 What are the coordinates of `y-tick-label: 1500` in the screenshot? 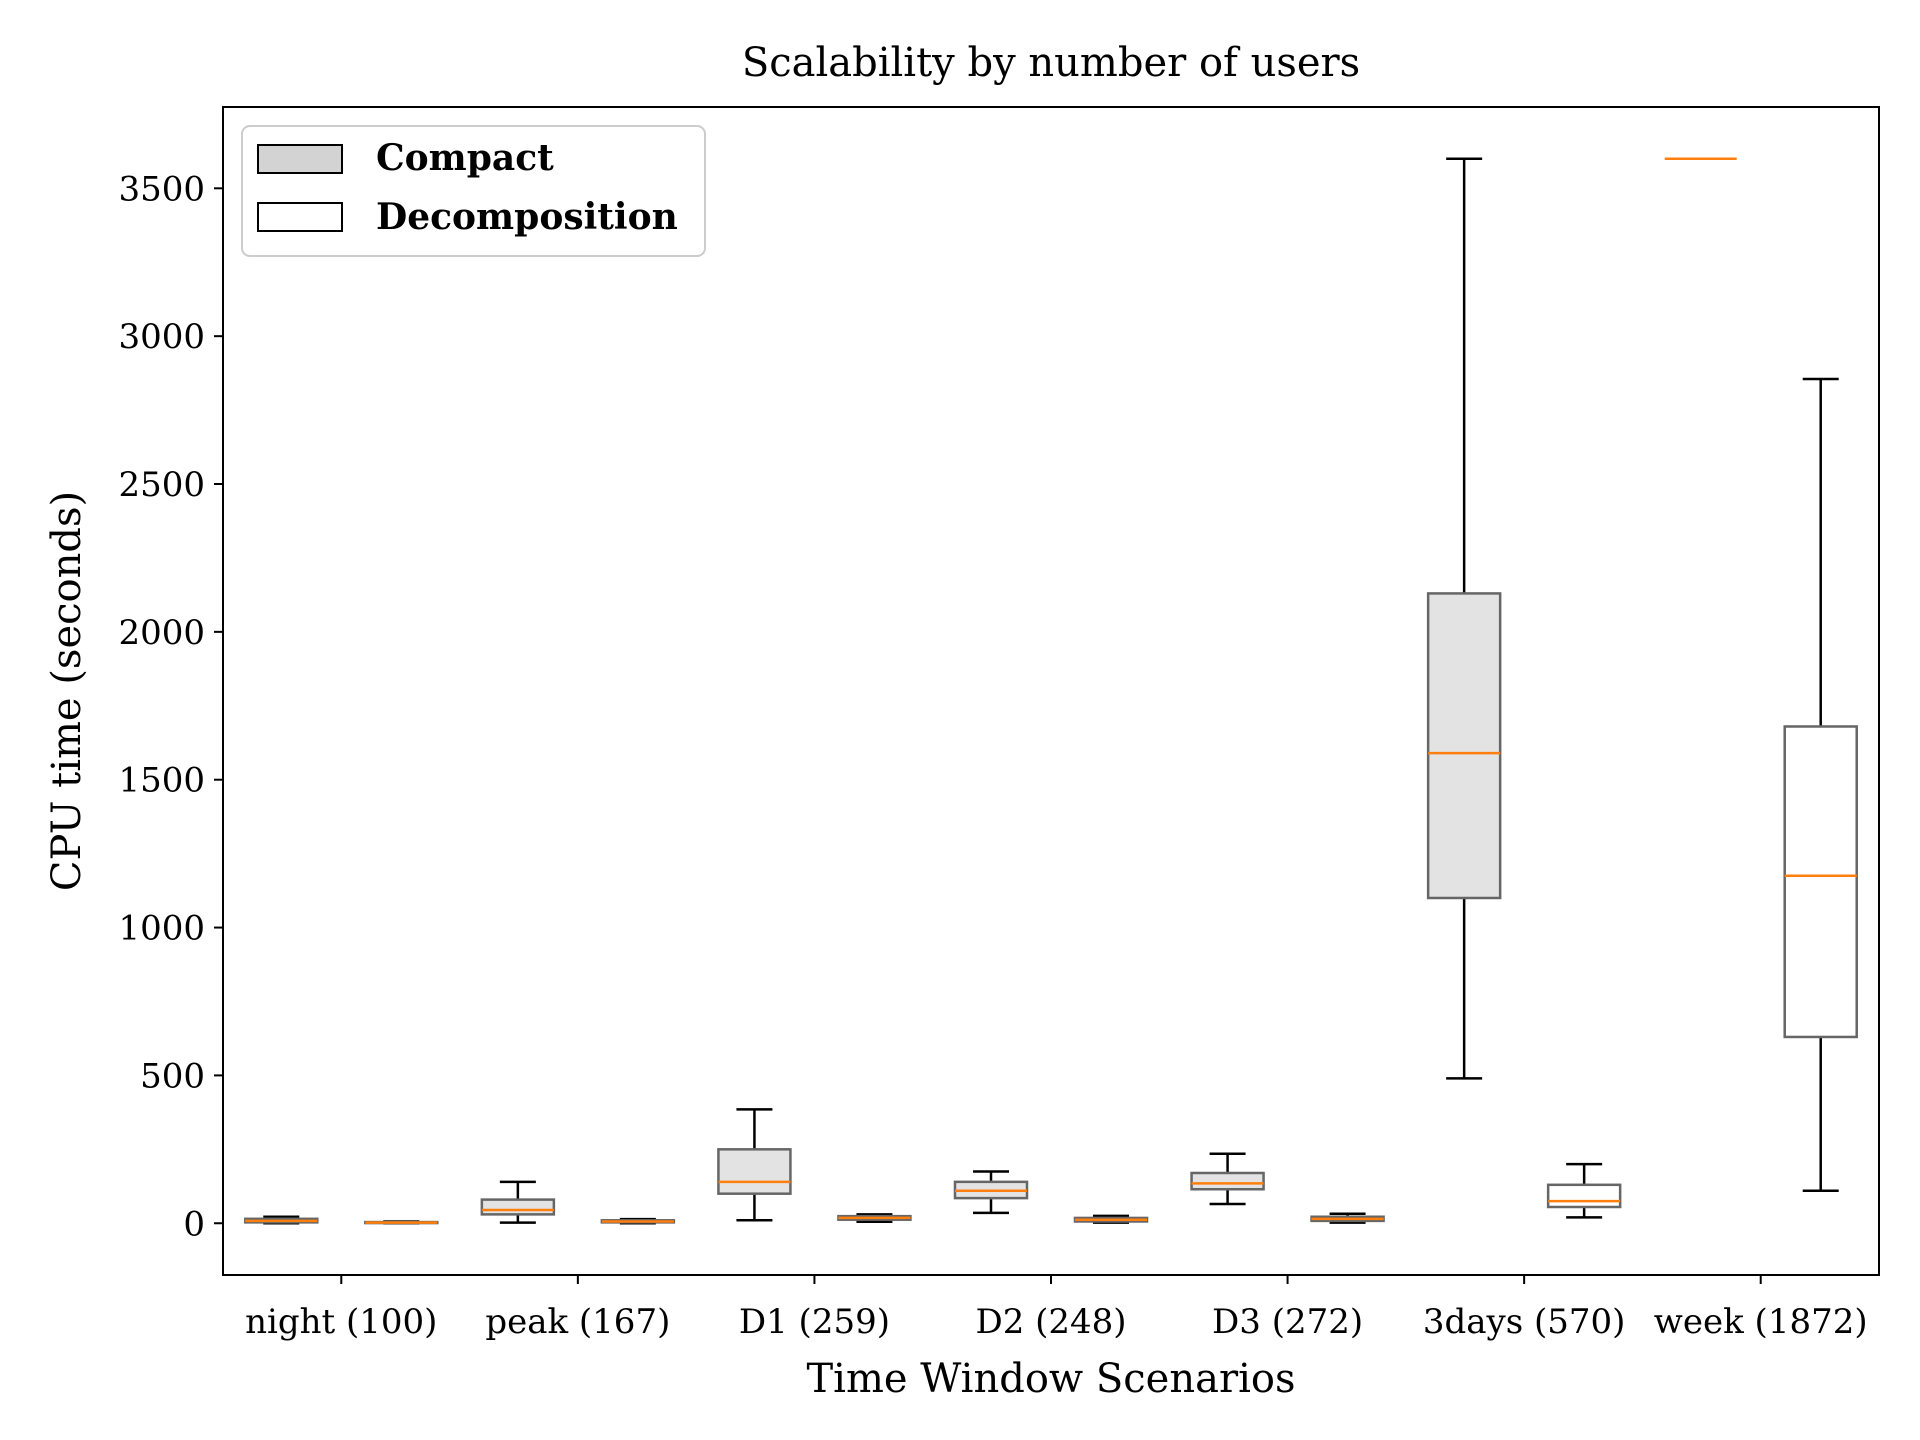 It's located at (161, 781).